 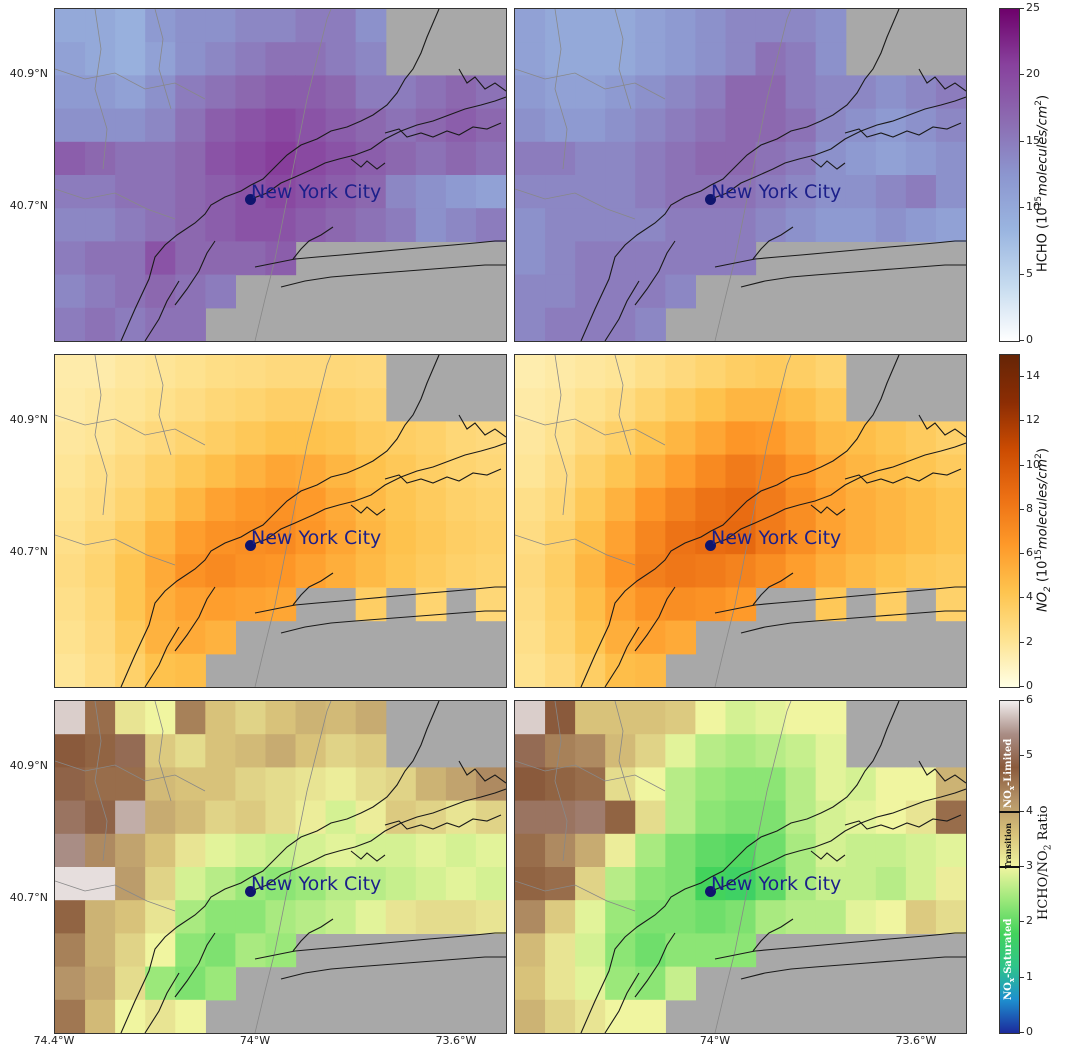 I want to click on lat-label-40-7: 40.7°N, so click(x=28, y=205).